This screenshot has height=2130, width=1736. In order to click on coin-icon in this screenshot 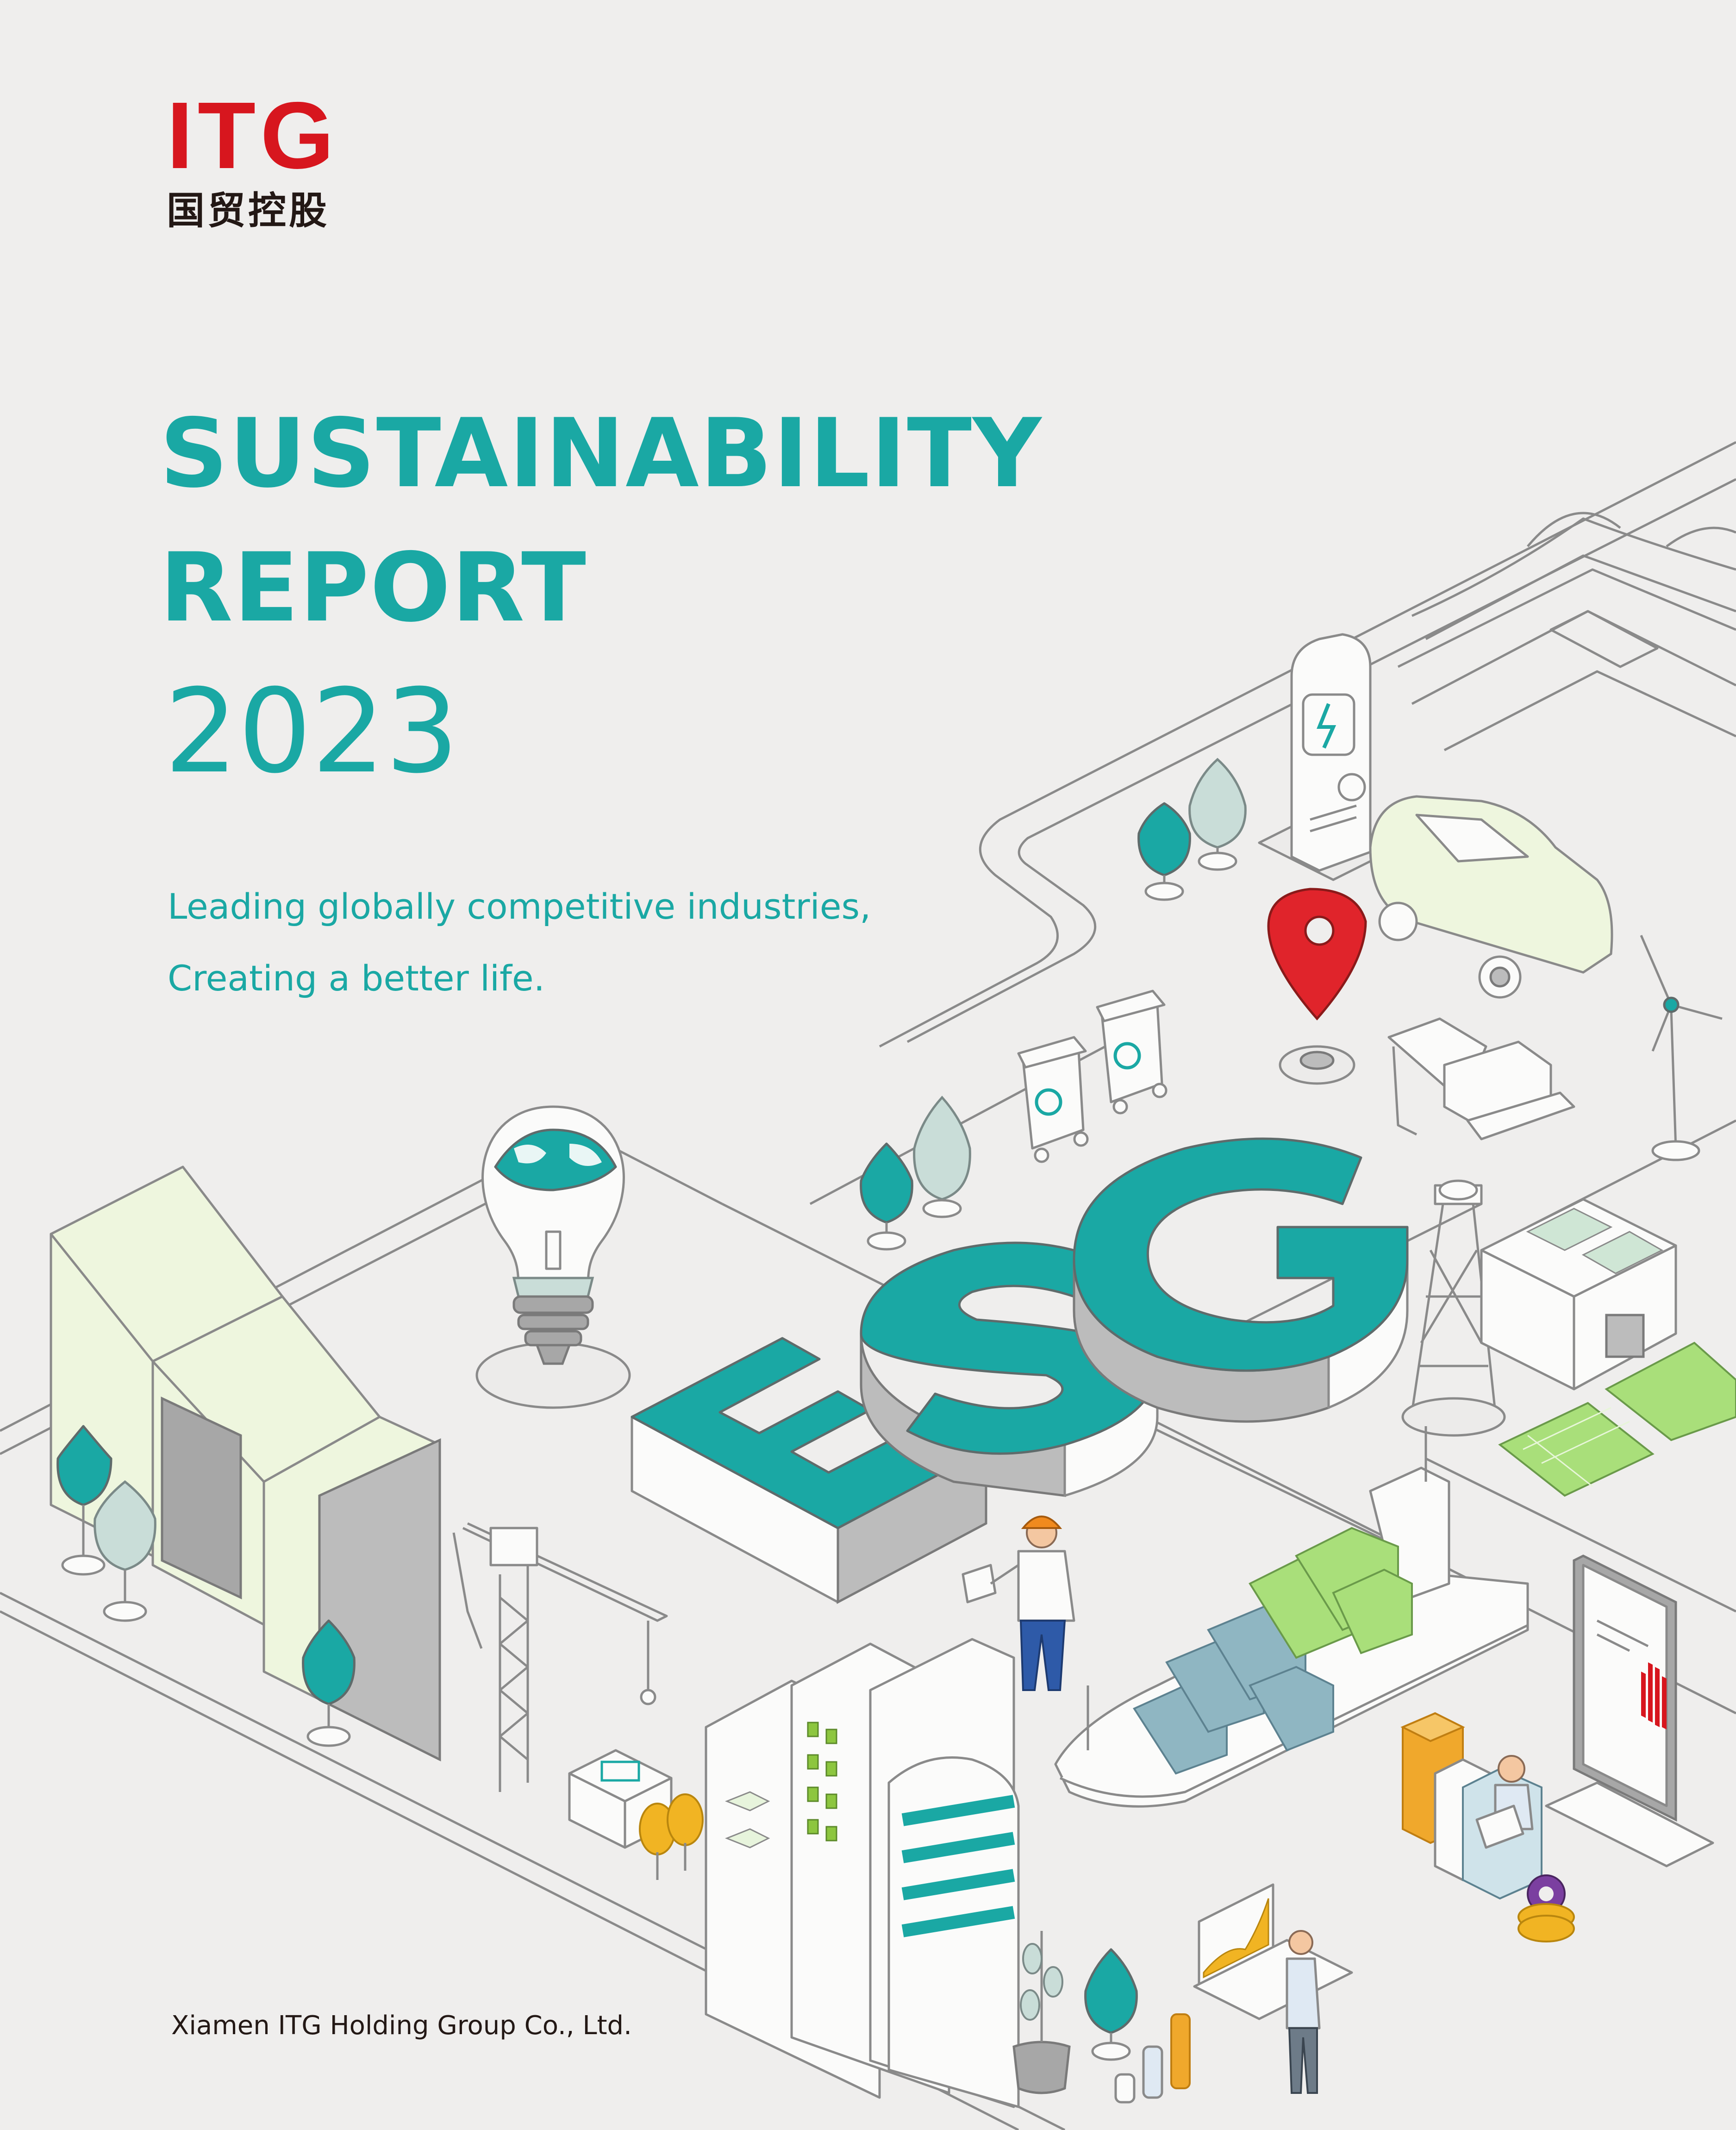, I will do `click(1546, 1908)`.